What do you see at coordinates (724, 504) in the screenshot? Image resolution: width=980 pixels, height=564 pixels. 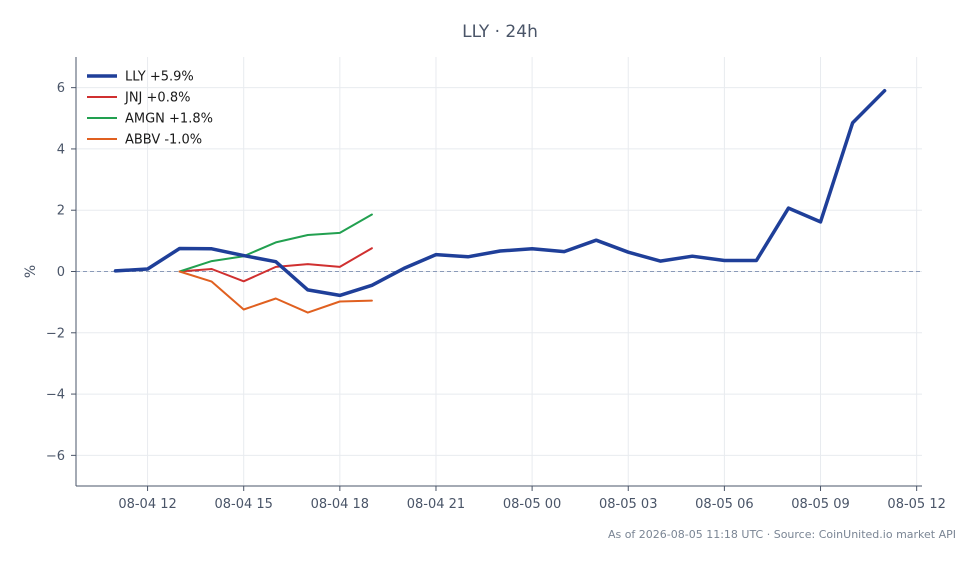 I see `x-tick-label-6: 08-05 06` at bounding box center [724, 504].